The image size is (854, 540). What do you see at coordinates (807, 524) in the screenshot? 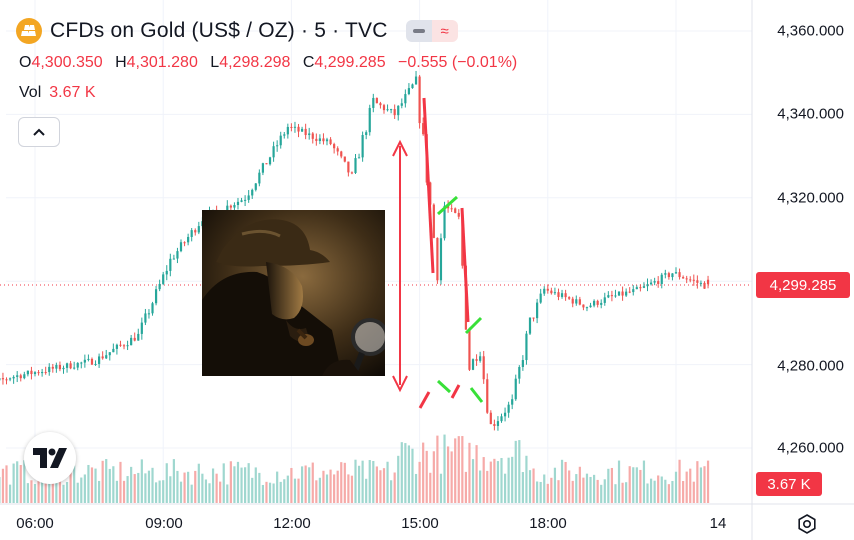
I see `settings-gear-icon` at bounding box center [807, 524].